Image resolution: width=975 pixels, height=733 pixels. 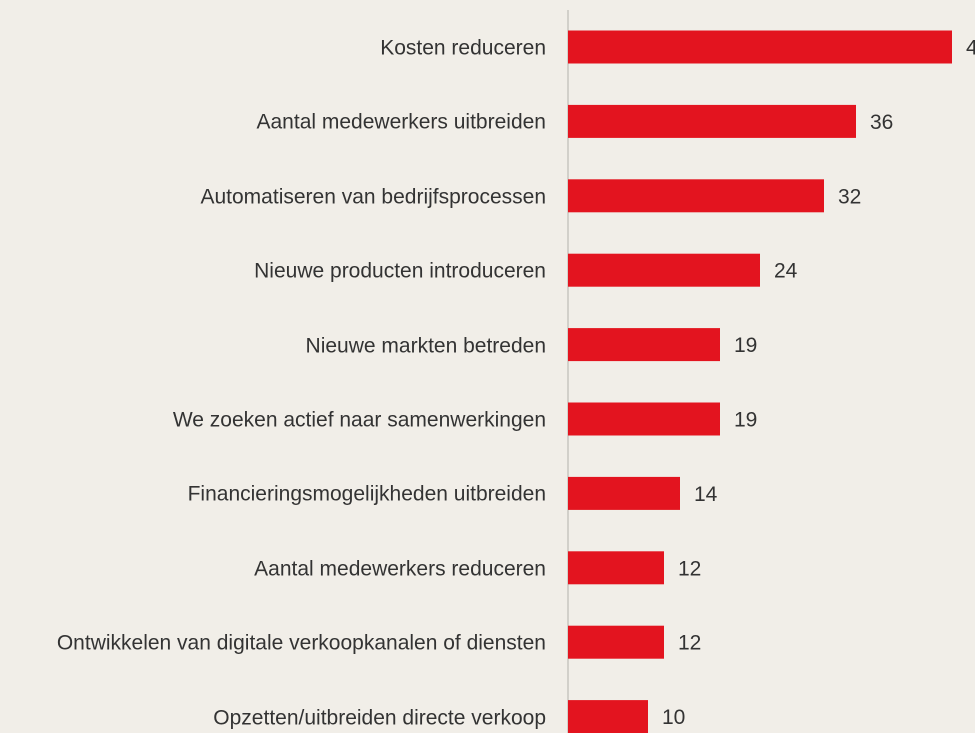 What do you see at coordinates (881, 122) in the screenshot?
I see `value-label: 36` at bounding box center [881, 122].